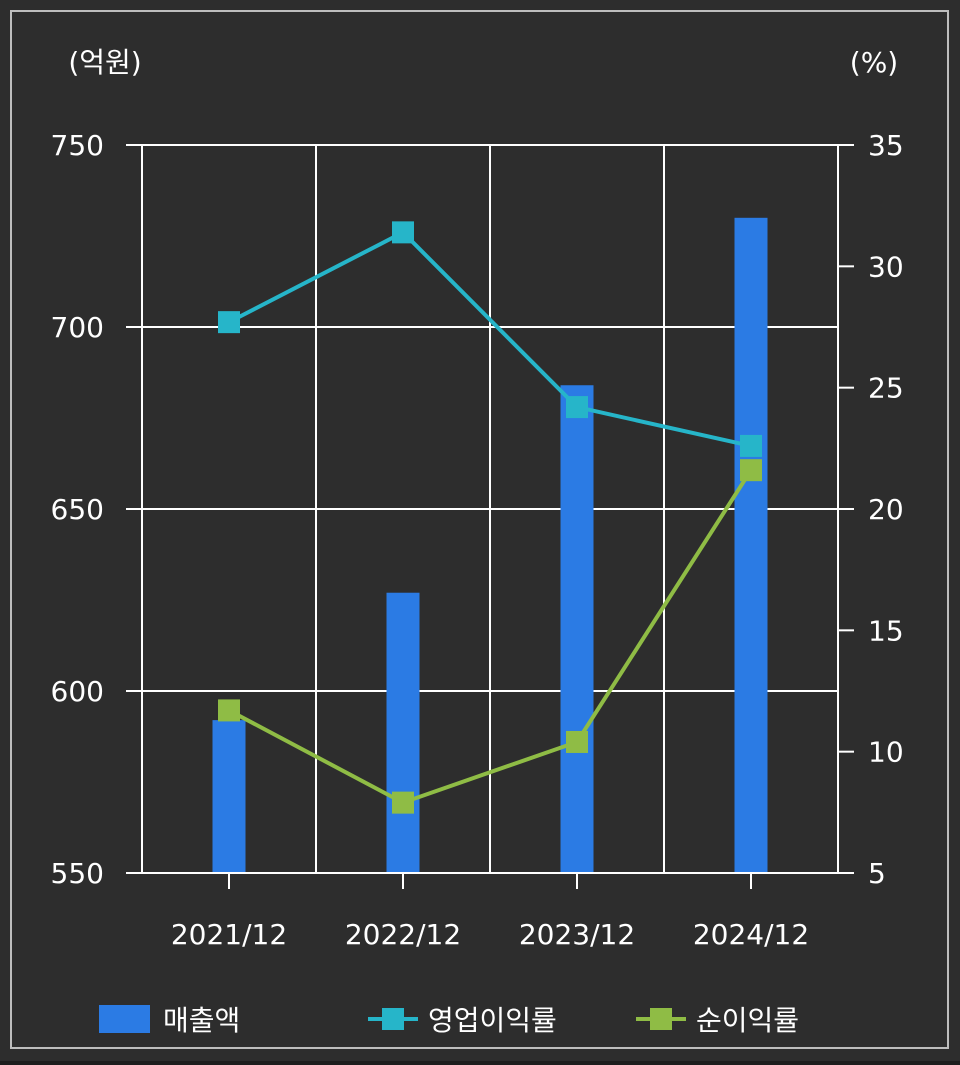  I want to click on right-tick-label: 30, so click(886, 266).